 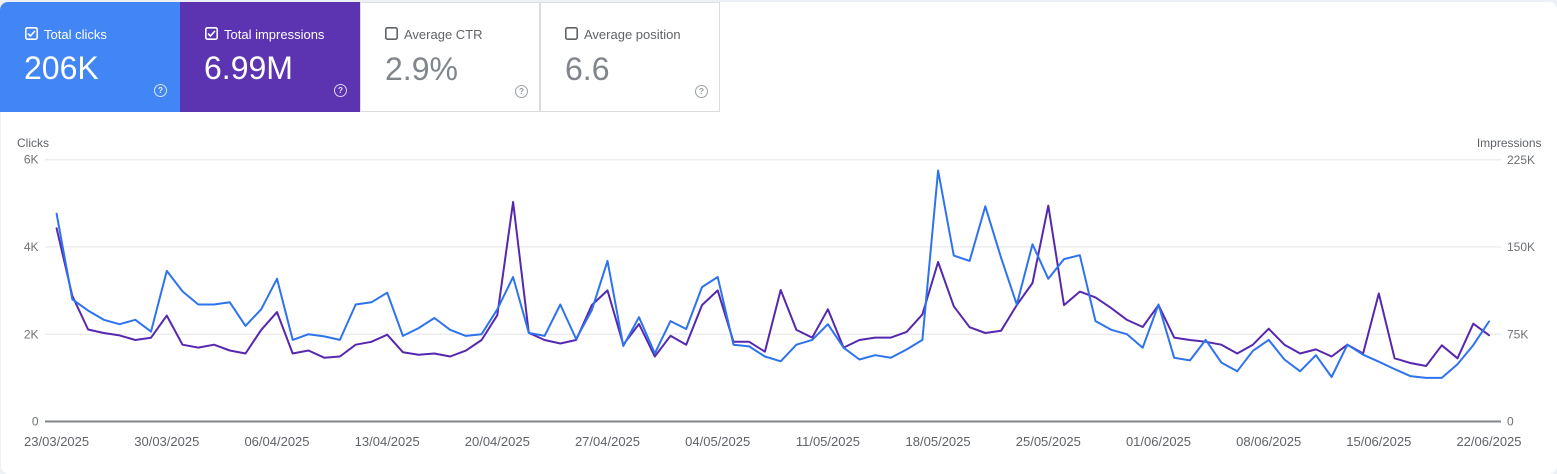 I want to click on svg-text: 30/03/2025, so click(x=166, y=441).